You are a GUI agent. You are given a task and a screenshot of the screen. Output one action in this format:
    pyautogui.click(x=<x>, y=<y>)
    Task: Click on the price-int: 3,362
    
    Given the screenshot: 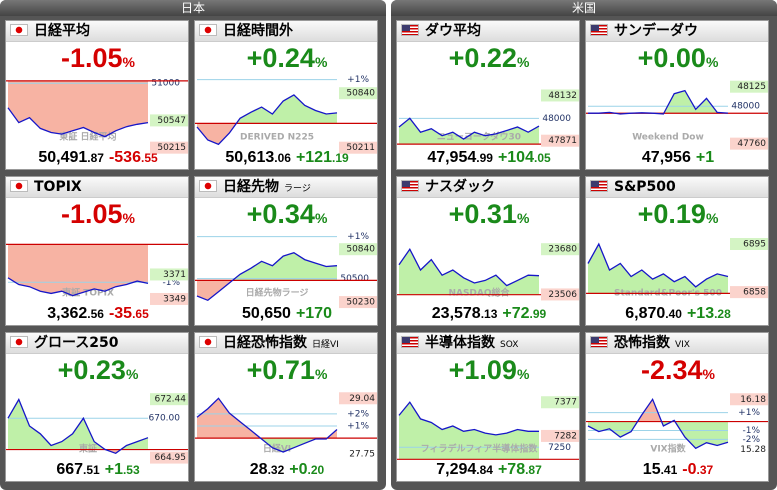 What is the action you would take?
    pyautogui.click(x=67, y=313)
    